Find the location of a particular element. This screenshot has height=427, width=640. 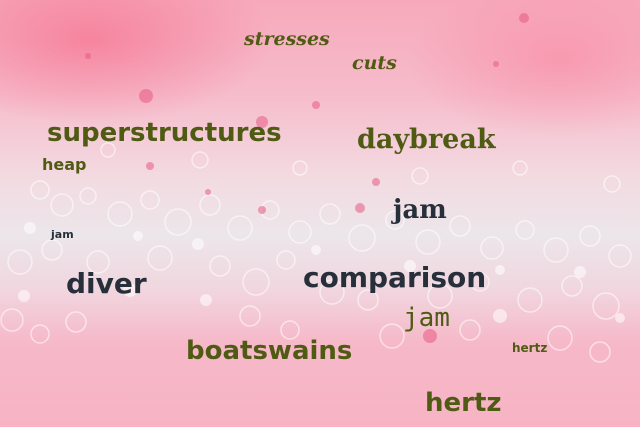

word-jam-large: jam is located at coordinates (420, 210).